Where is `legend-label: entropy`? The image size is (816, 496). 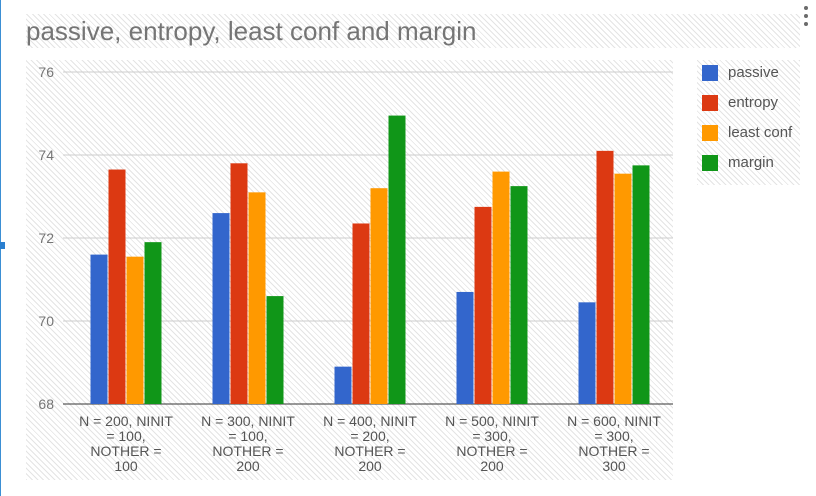 legend-label: entropy is located at coordinates (753, 102).